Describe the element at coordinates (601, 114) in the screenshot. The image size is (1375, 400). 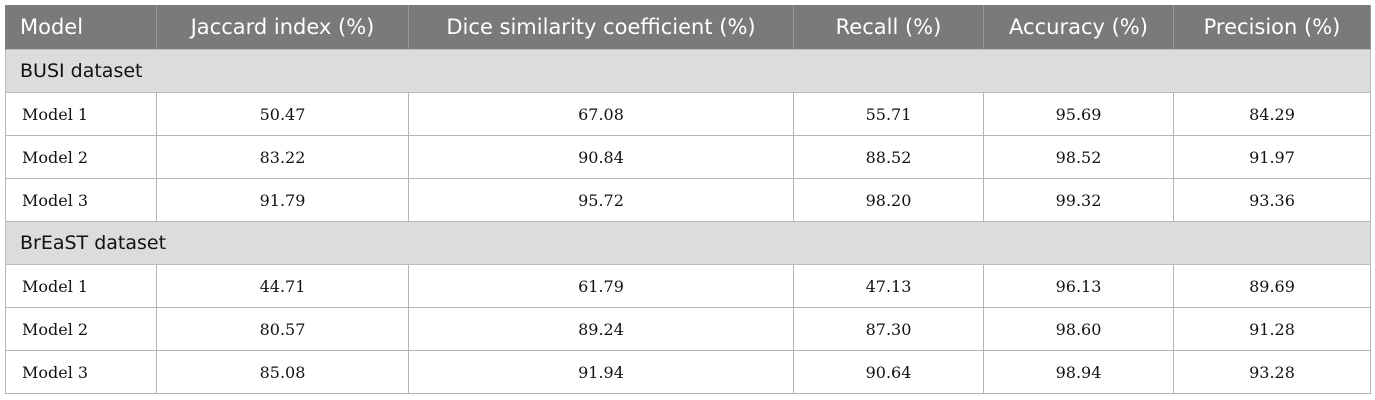
I see `table-cell: 67.08` at that location.